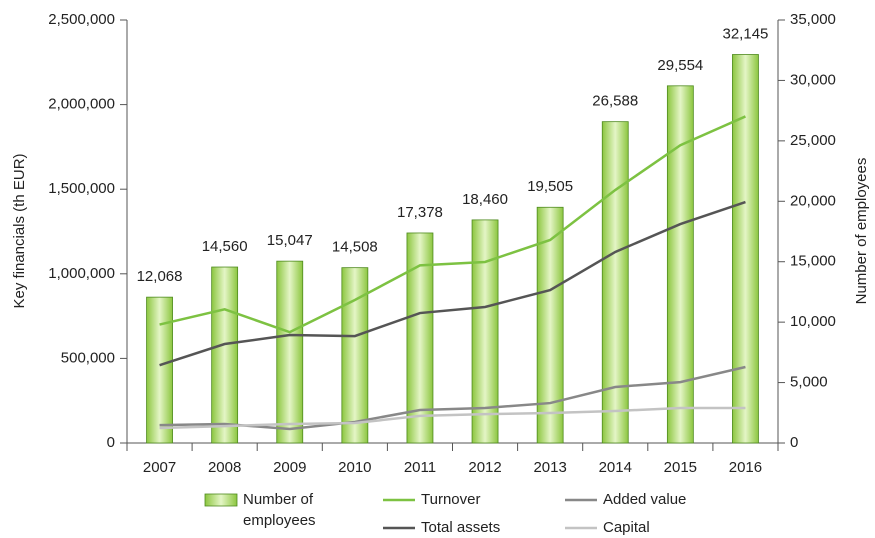  Describe the element at coordinates (813, 261) in the screenshot. I see `y2-tick-label: 15,000` at that location.